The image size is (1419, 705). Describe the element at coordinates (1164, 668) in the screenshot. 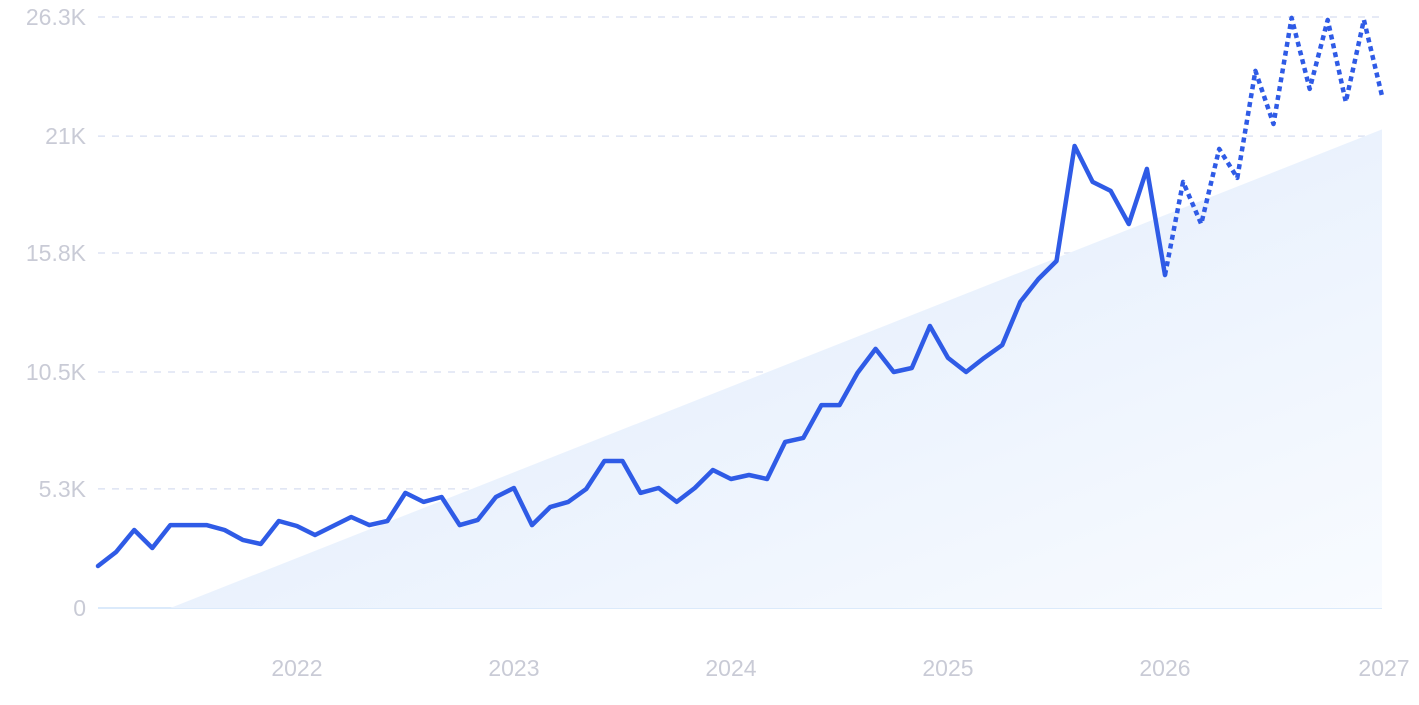

I see `x-tick-label: 2026` at that location.